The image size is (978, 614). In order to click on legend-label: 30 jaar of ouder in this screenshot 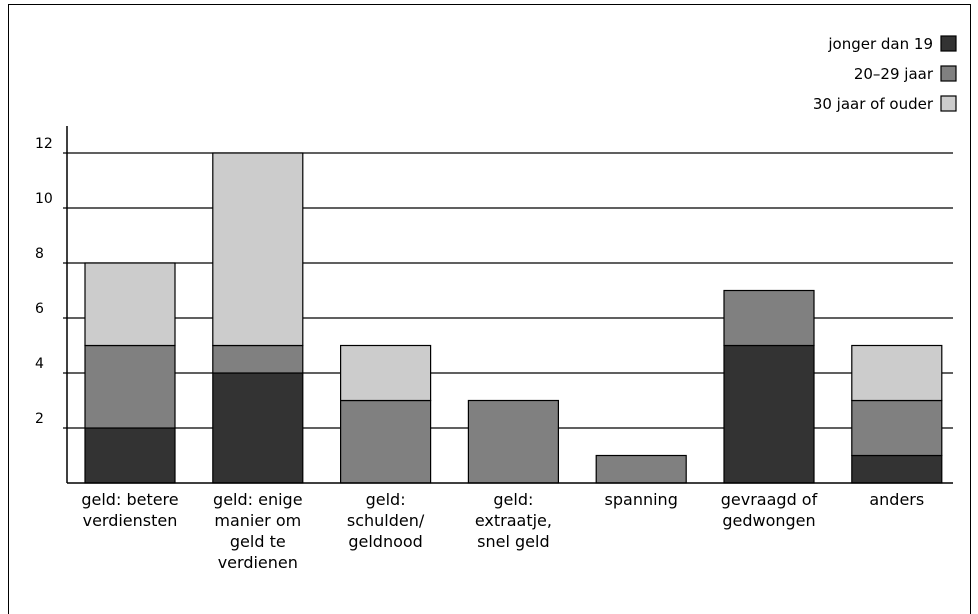, I will do `click(873, 104)`.